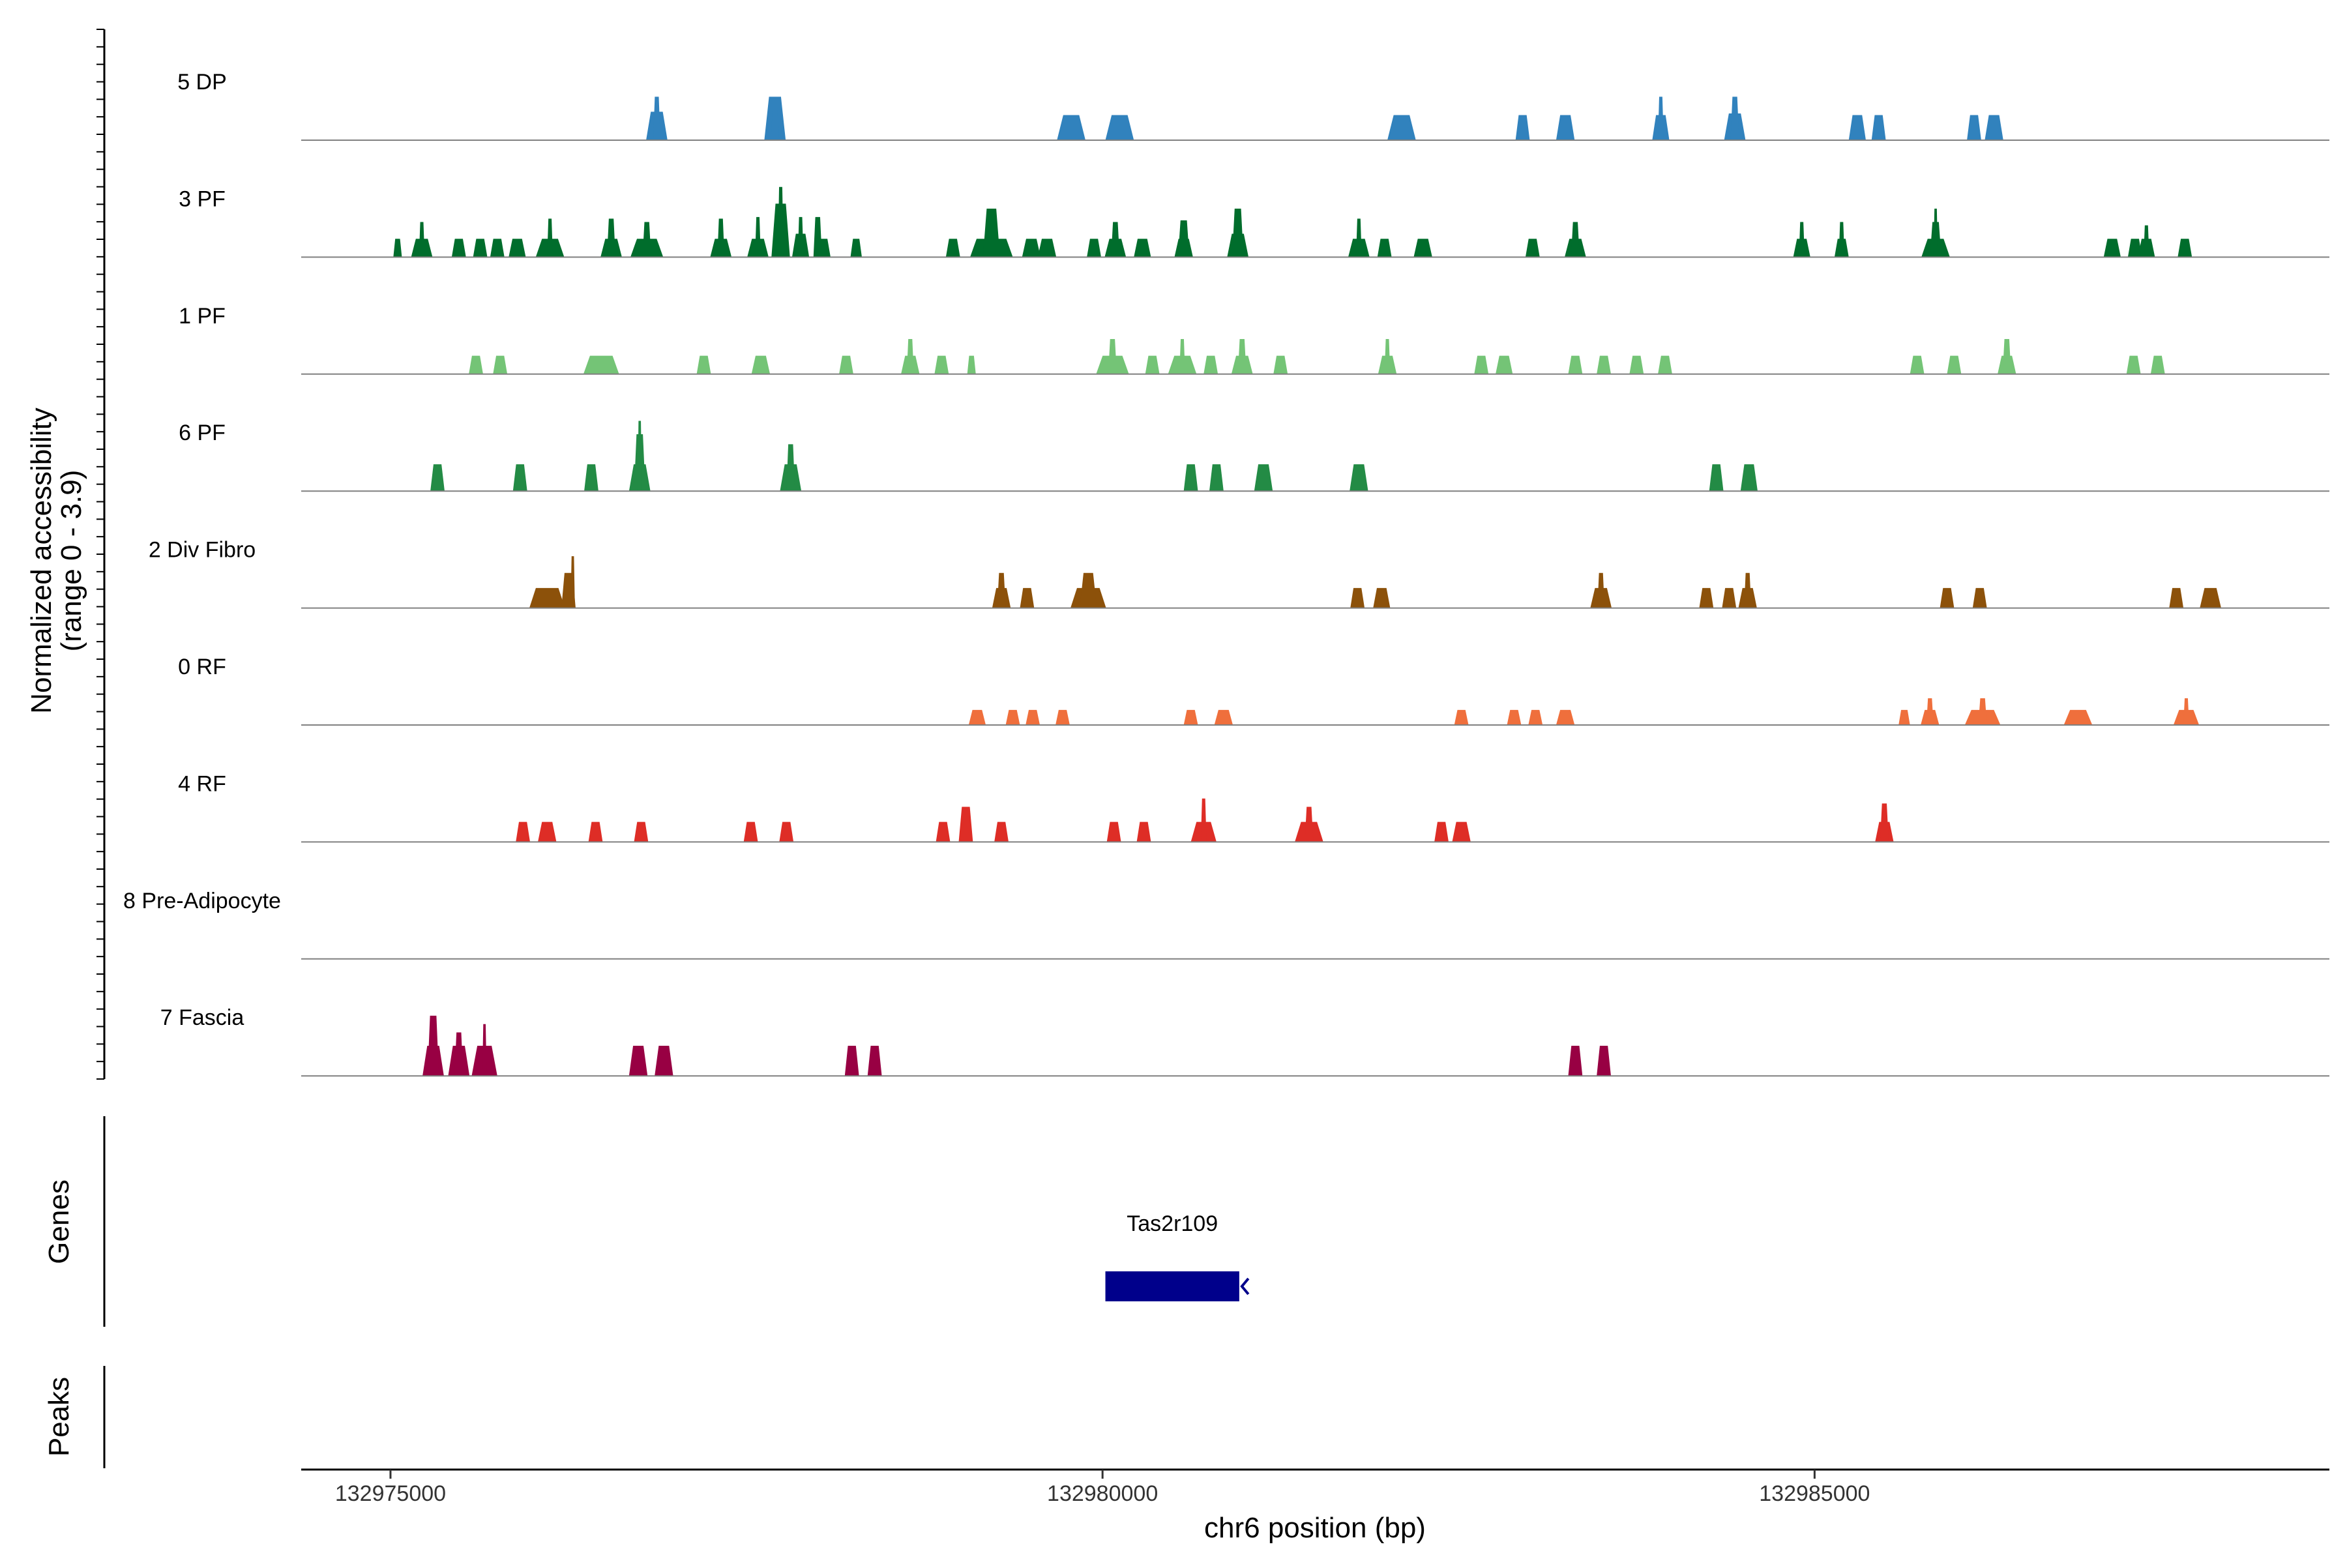 The image size is (2347, 1568). Describe the element at coordinates (1253, 106) in the screenshot. I see `track-5-dp: 5 DP` at that location.